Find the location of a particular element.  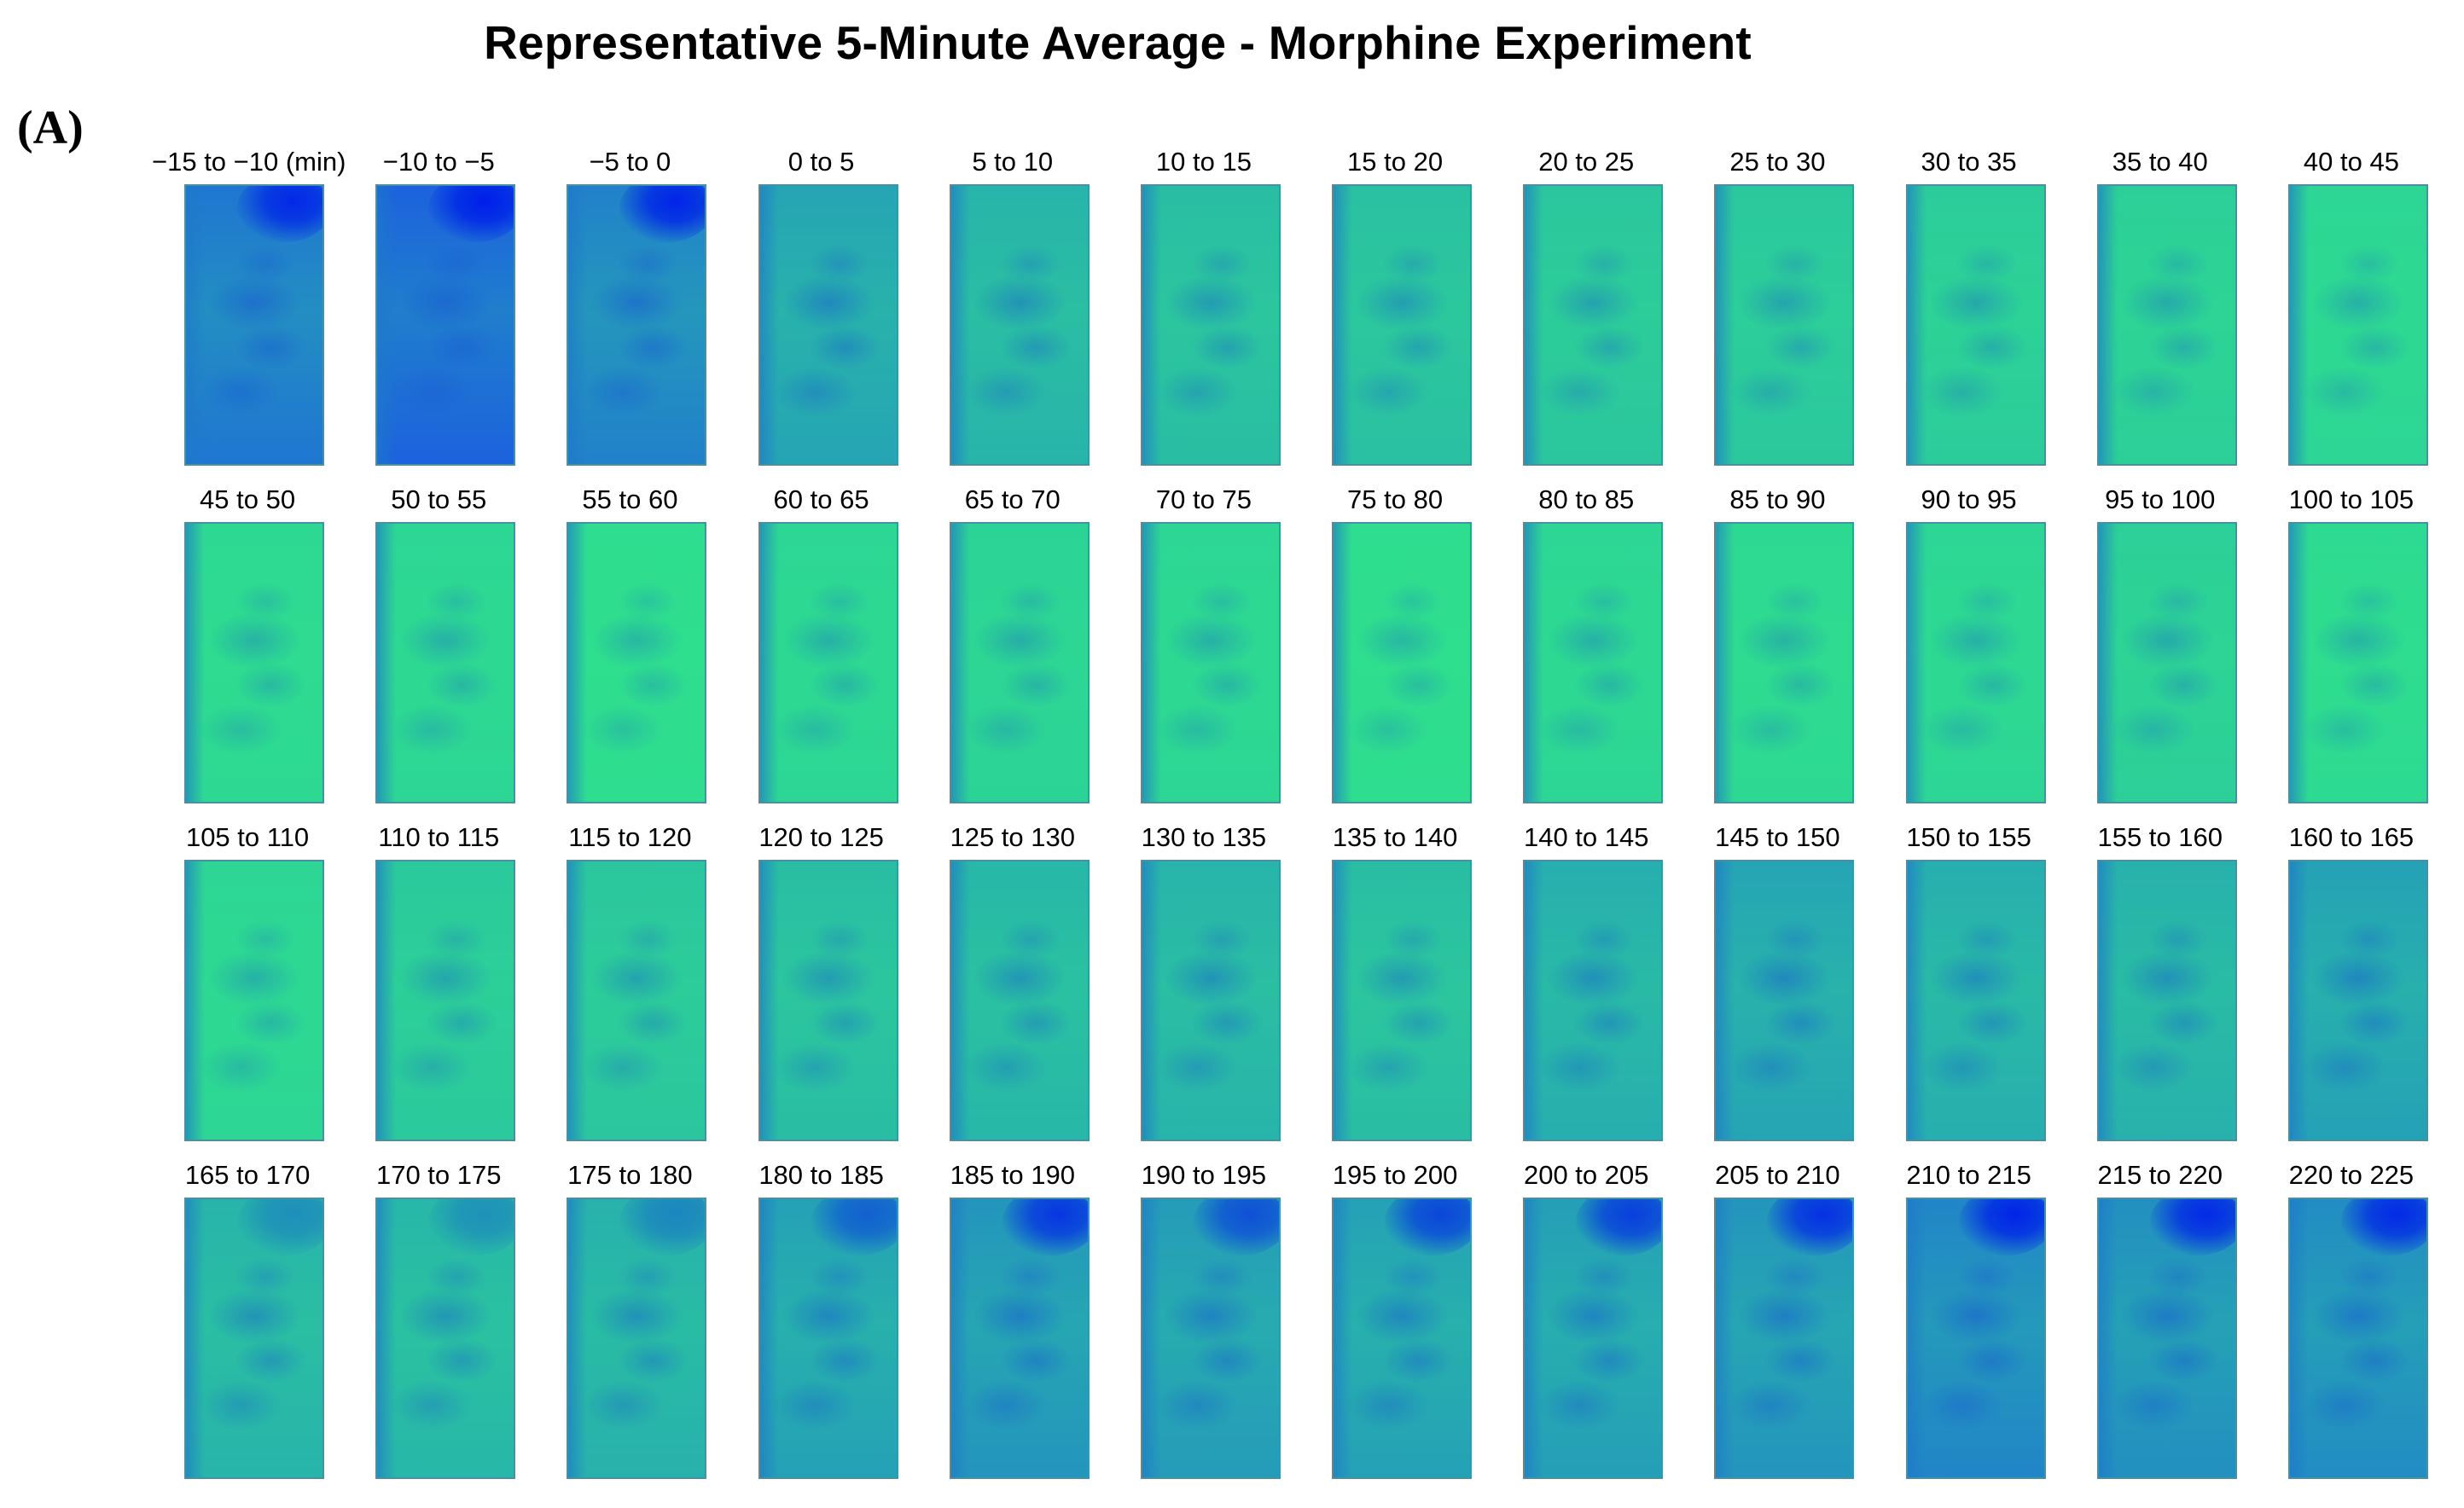

panel-time-label: 220 to 225 is located at coordinates (2351, 1175).